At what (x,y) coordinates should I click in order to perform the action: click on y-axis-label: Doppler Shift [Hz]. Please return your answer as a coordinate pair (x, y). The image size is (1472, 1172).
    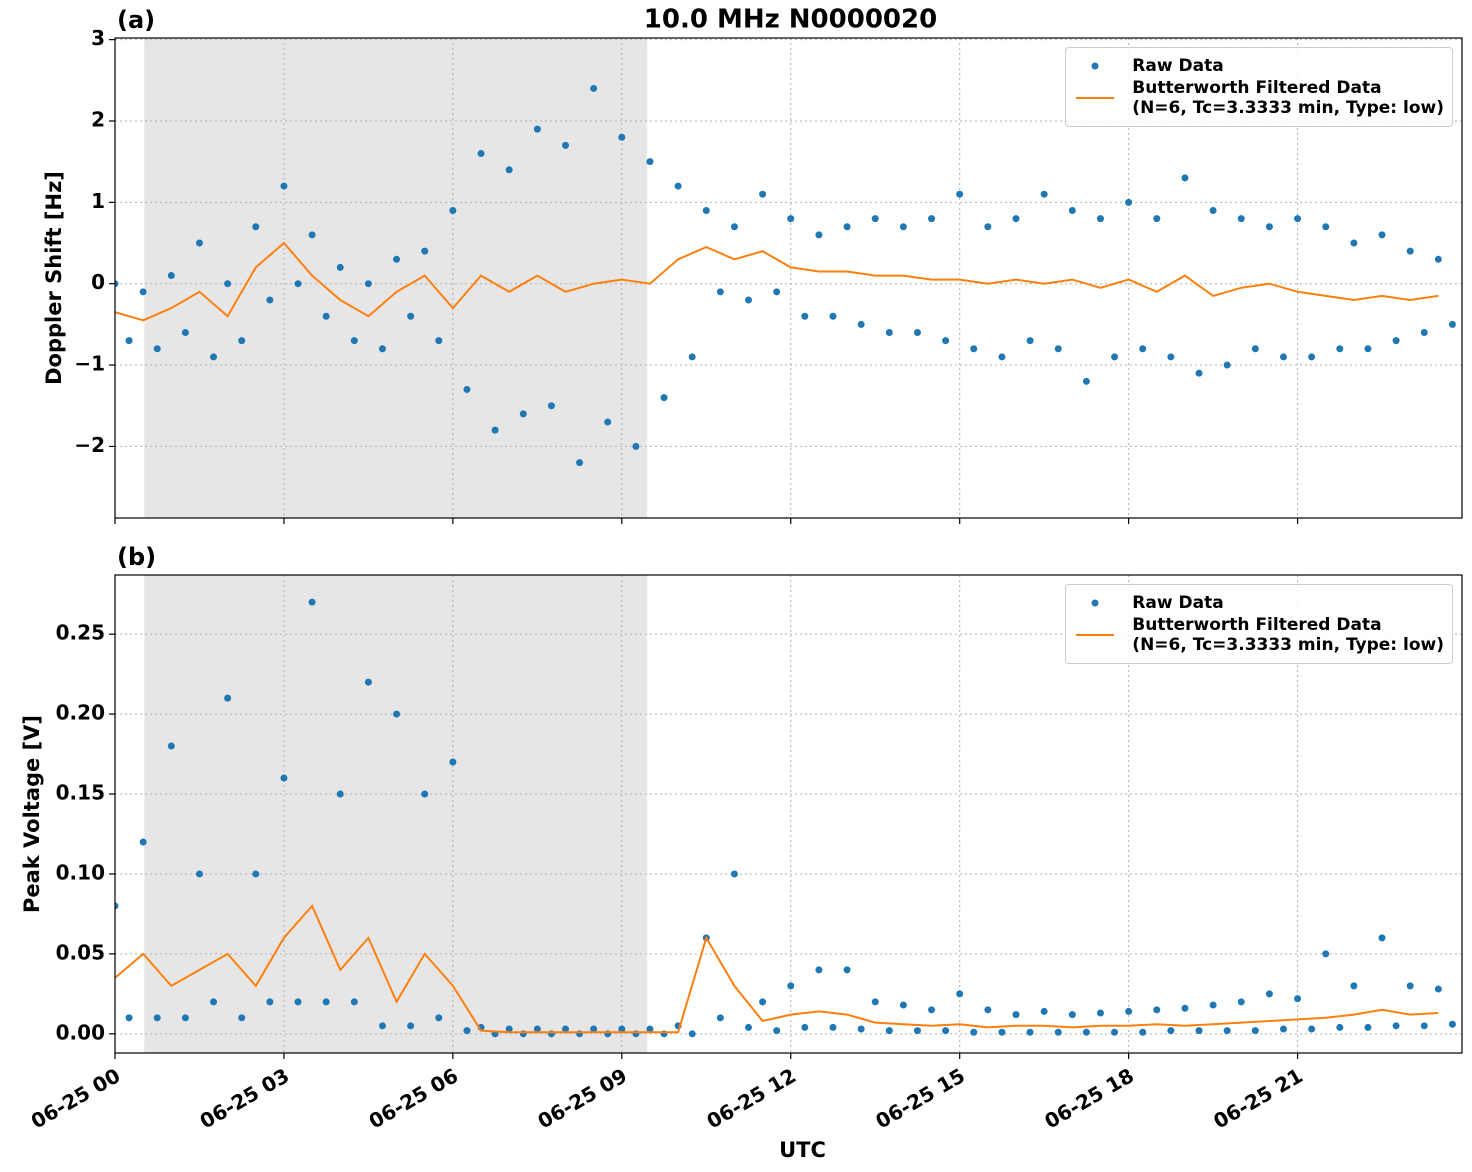
    Looking at the image, I should click on (54, 278).